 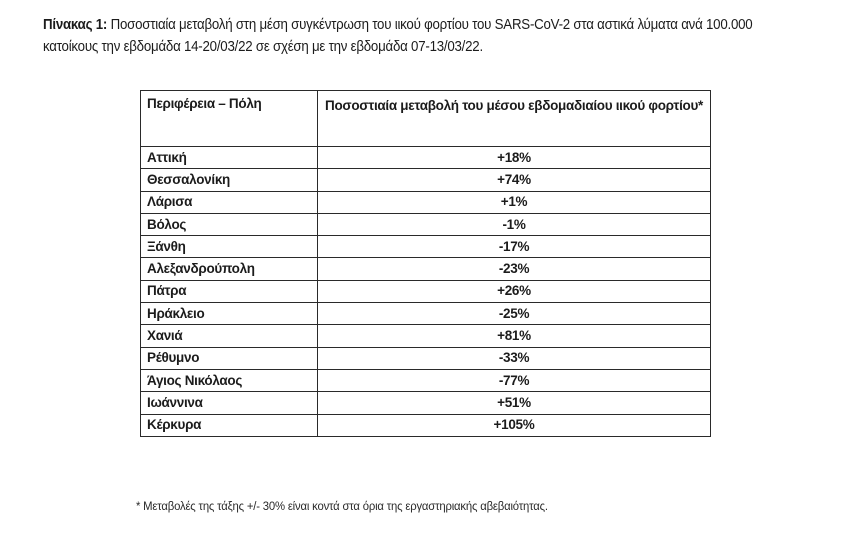 I want to click on change-cell: -33%, so click(x=514, y=358).